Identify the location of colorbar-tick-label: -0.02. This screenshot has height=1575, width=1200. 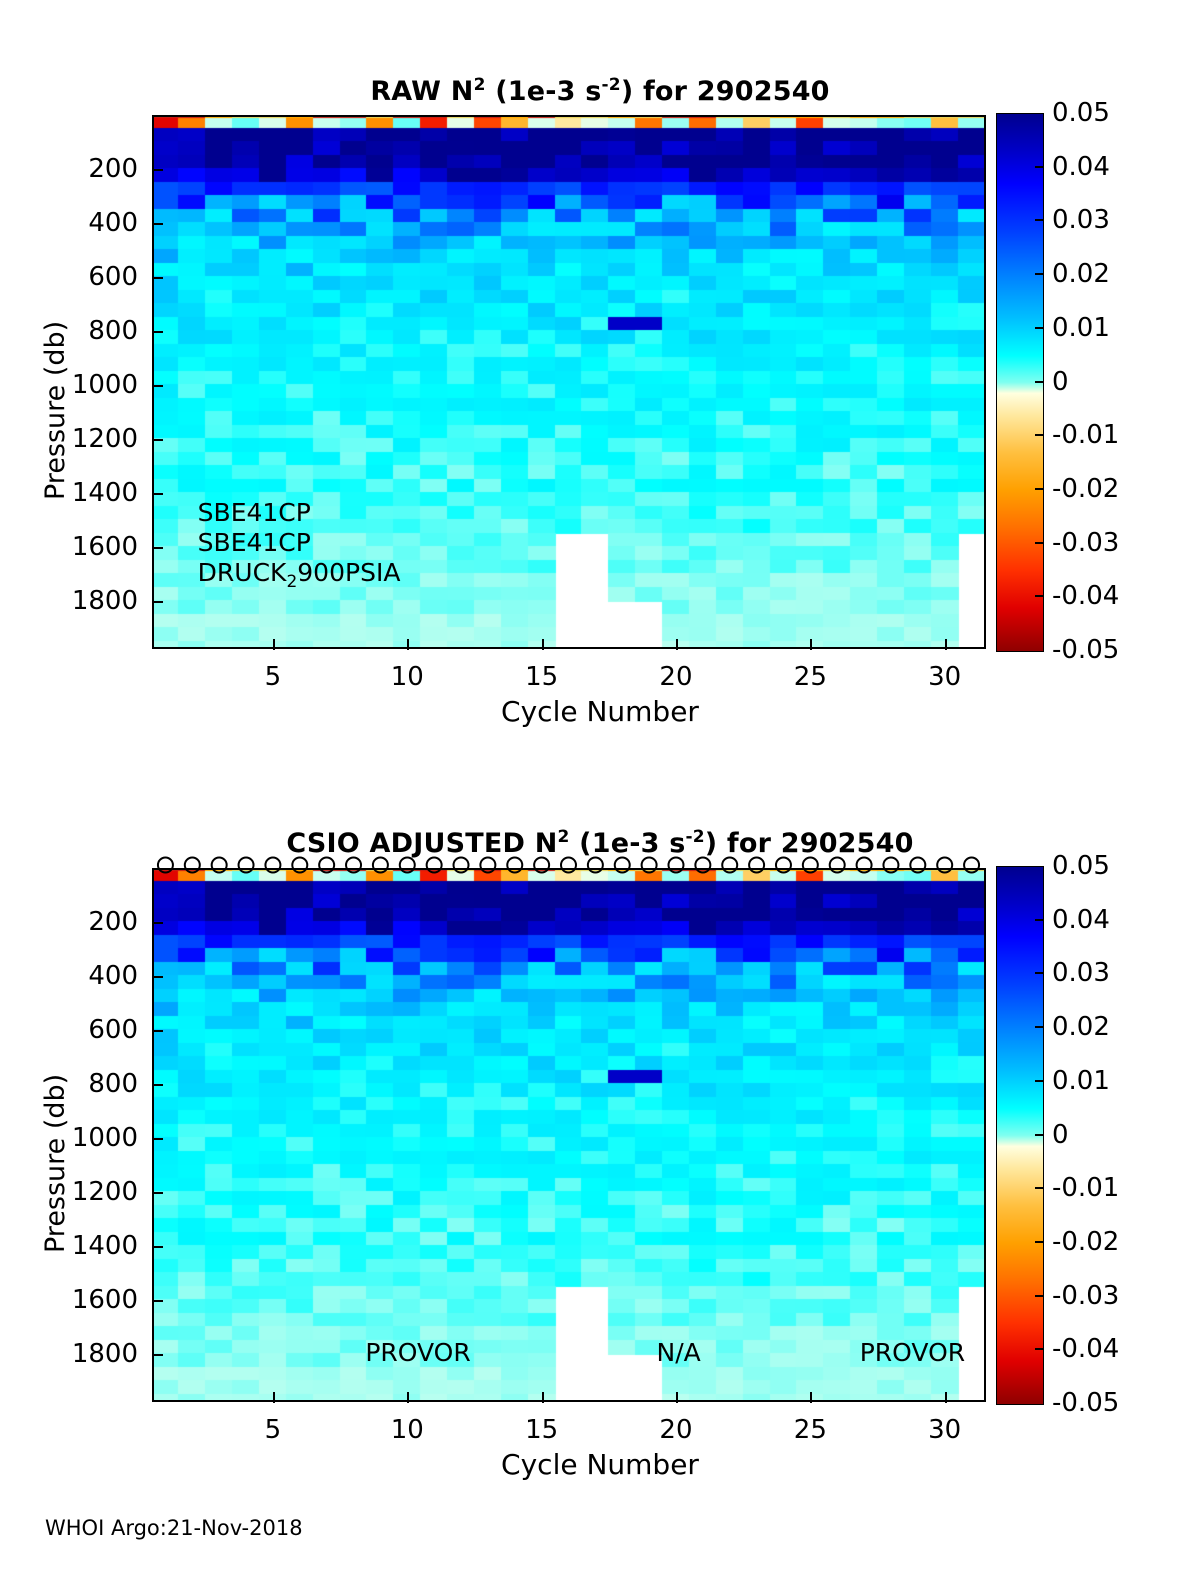
(1086, 1241).